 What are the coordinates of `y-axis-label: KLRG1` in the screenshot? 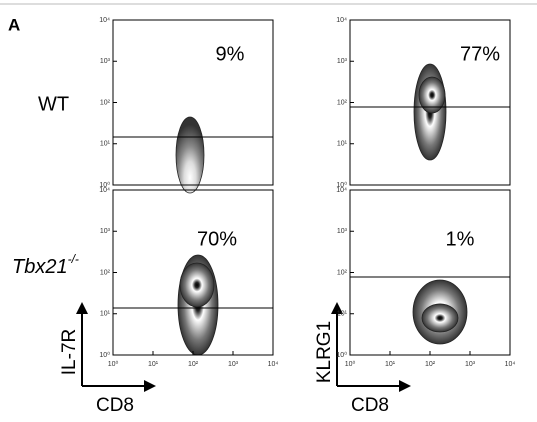 It's located at (324, 352).